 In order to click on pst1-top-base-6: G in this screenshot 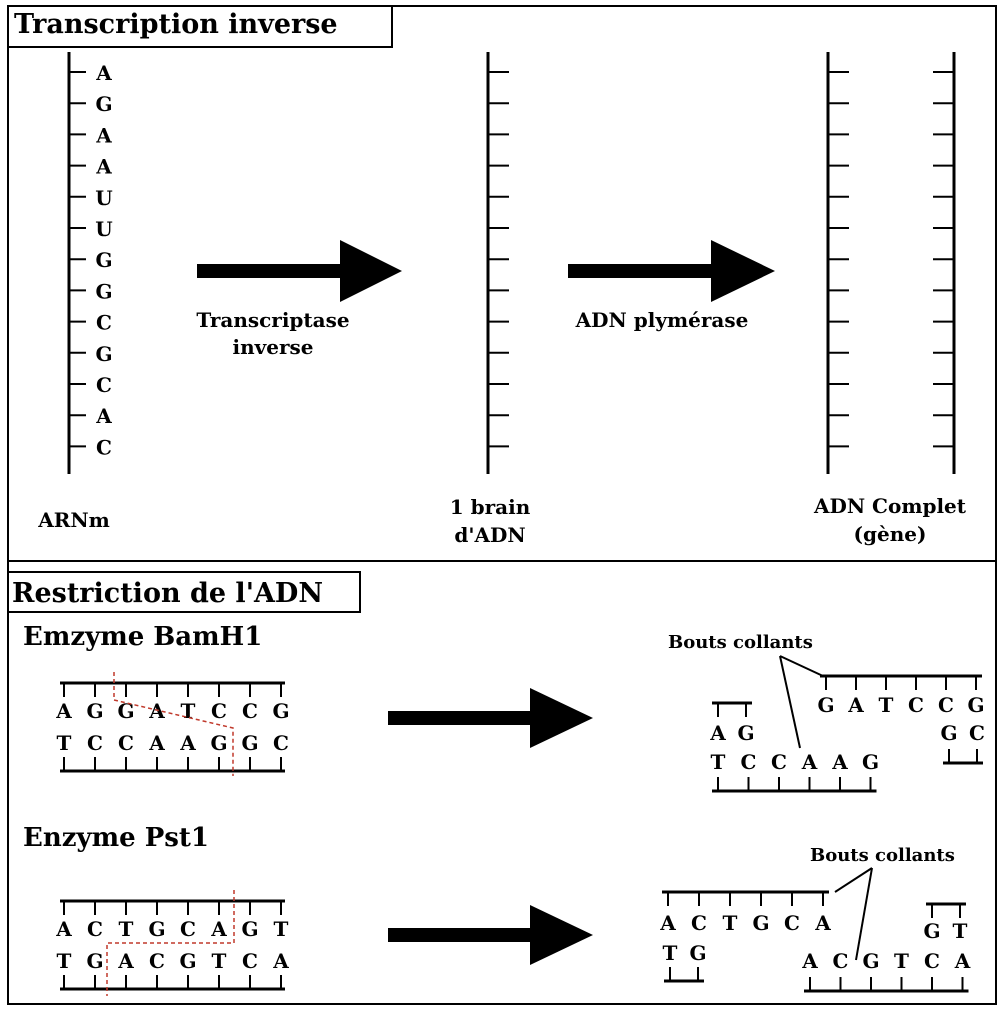, I will do `click(249, 929)`.